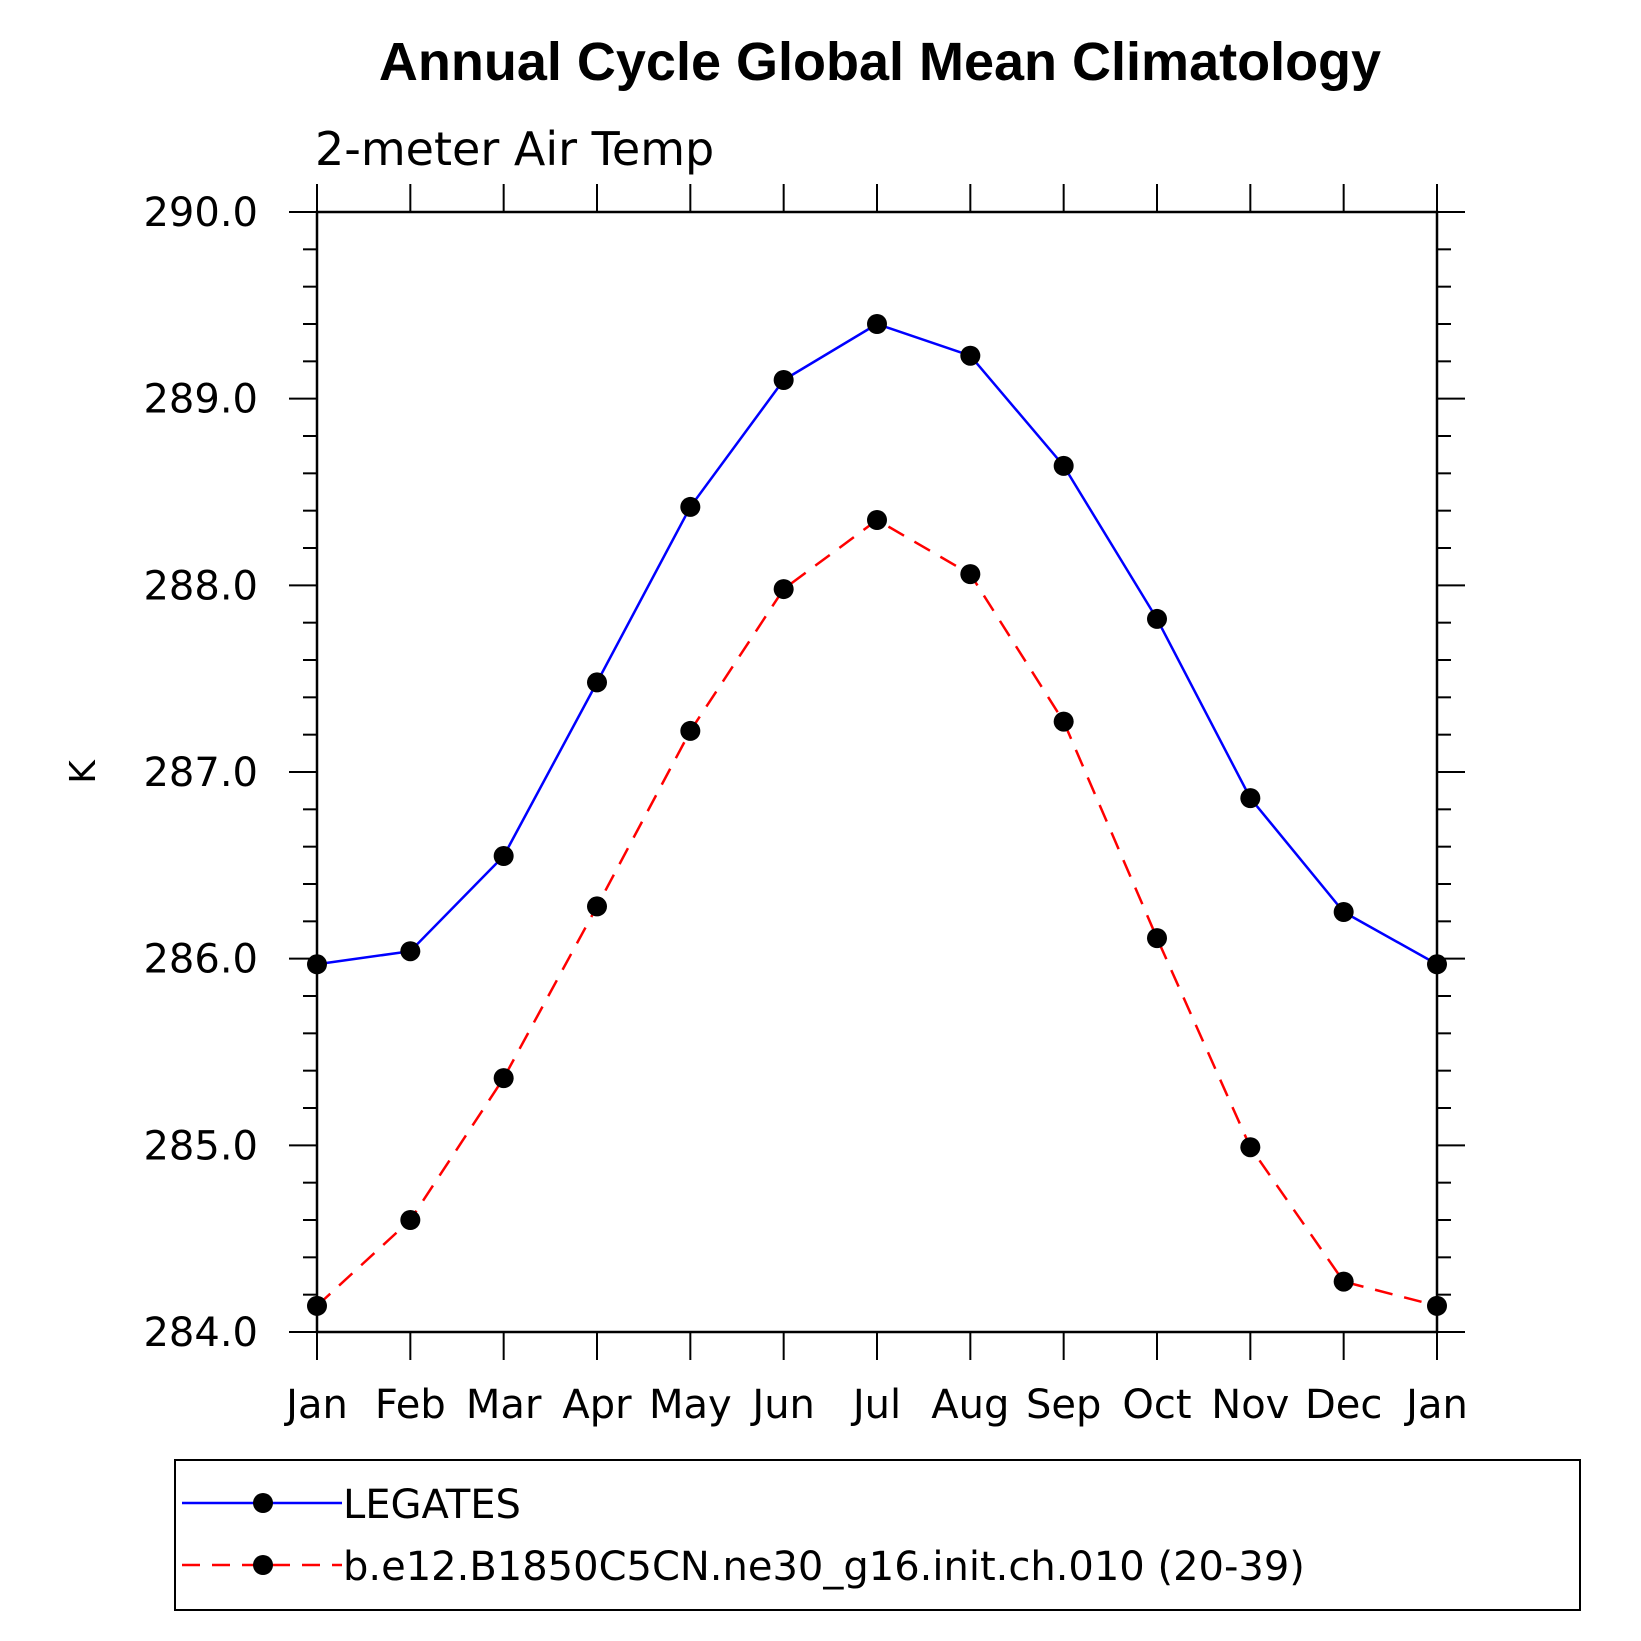 The height and width of the screenshot is (1641, 1641). Describe the element at coordinates (1063, 1405) in the screenshot. I see `x-tick-label: Sep` at that location.